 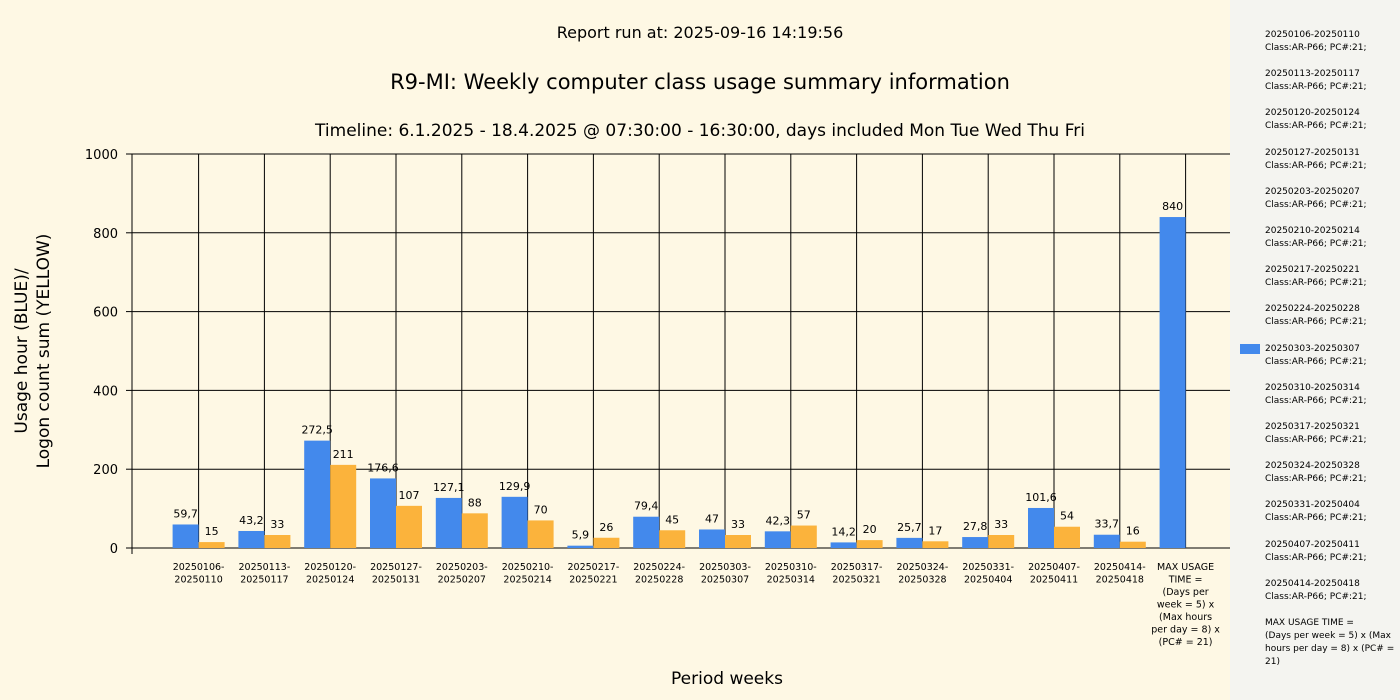 I want to click on data-label: 272,5, so click(x=317, y=430).